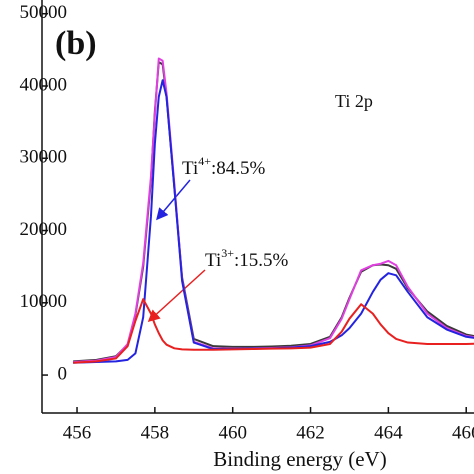  I want to click on x-tick-label: 456, so click(77, 432).